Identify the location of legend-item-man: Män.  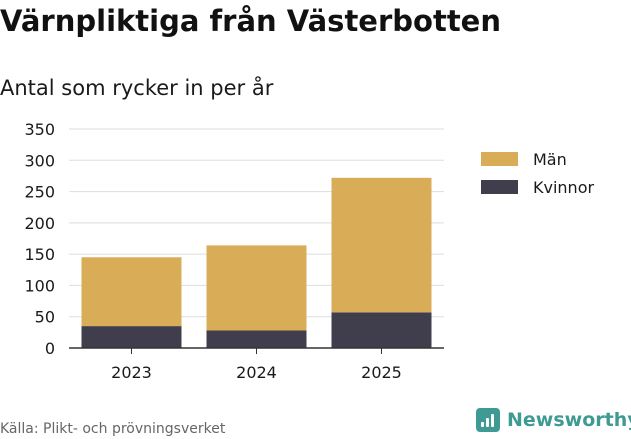
(537, 159).